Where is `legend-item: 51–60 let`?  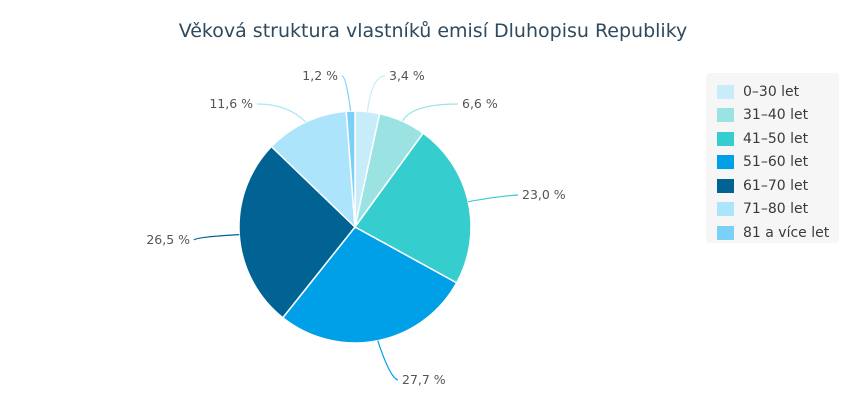 legend-item: 51–60 let is located at coordinates (778, 163).